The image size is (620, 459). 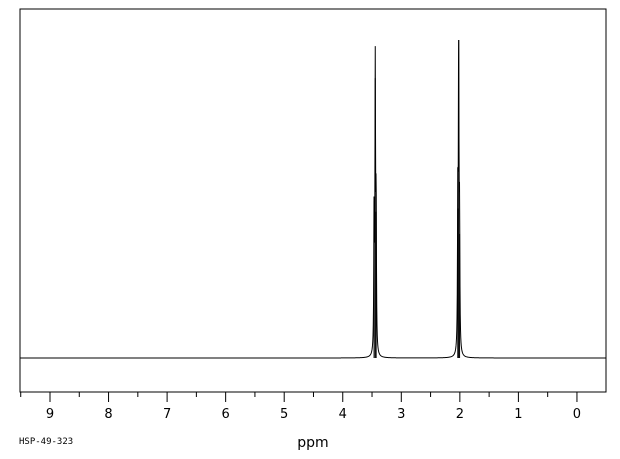 What do you see at coordinates (226, 414) in the screenshot?
I see `x-tick-label: 6` at bounding box center [226, 414].